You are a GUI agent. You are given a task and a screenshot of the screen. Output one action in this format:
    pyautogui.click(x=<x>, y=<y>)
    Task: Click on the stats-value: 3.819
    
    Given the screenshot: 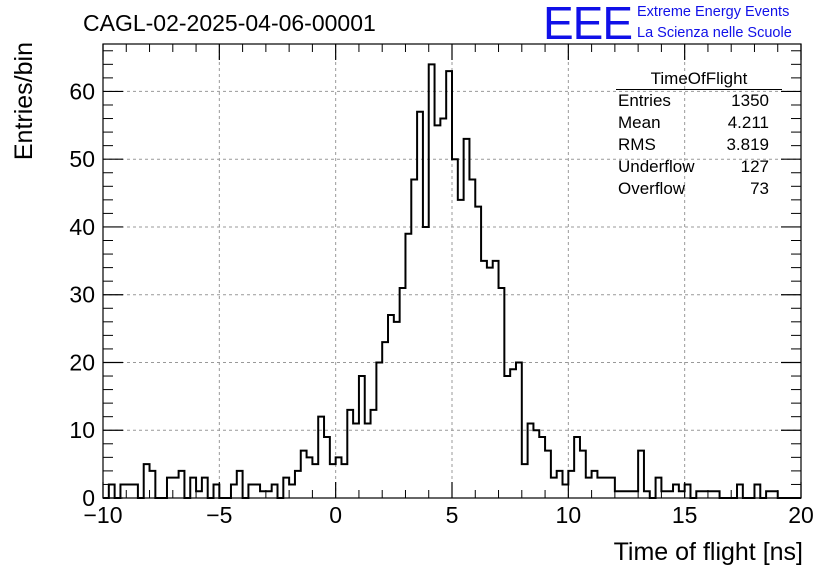 What is the action you would take?
    pyautogui.click(x=747, y=144)
    